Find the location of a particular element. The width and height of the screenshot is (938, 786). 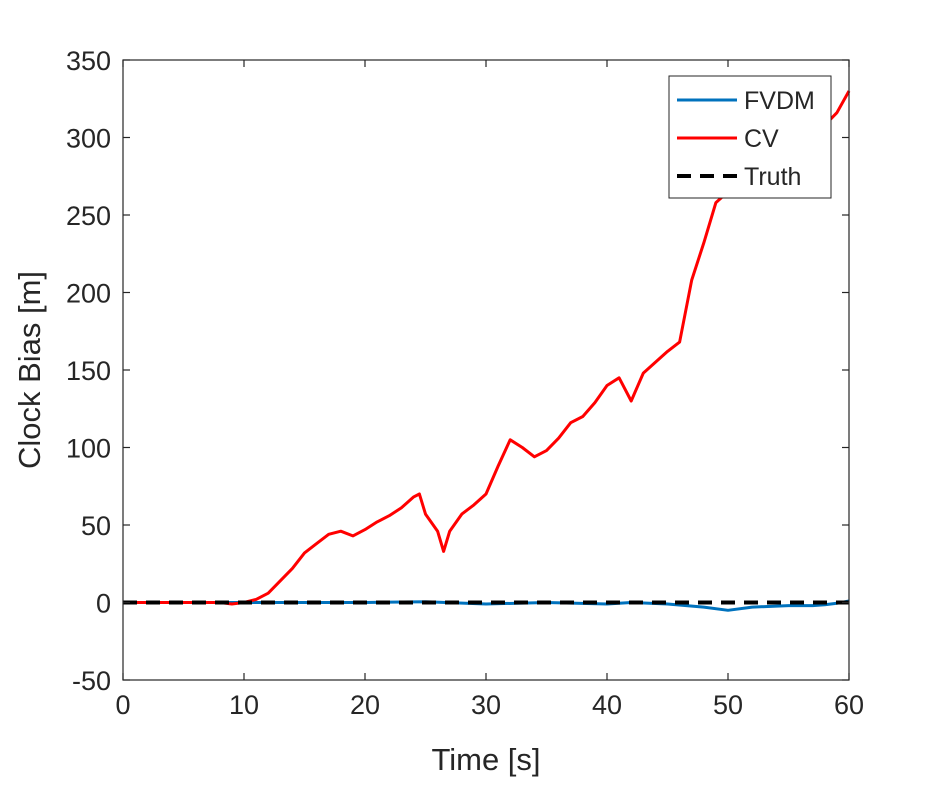

x-tick-label: 60 is located at coordinates (849, 705).